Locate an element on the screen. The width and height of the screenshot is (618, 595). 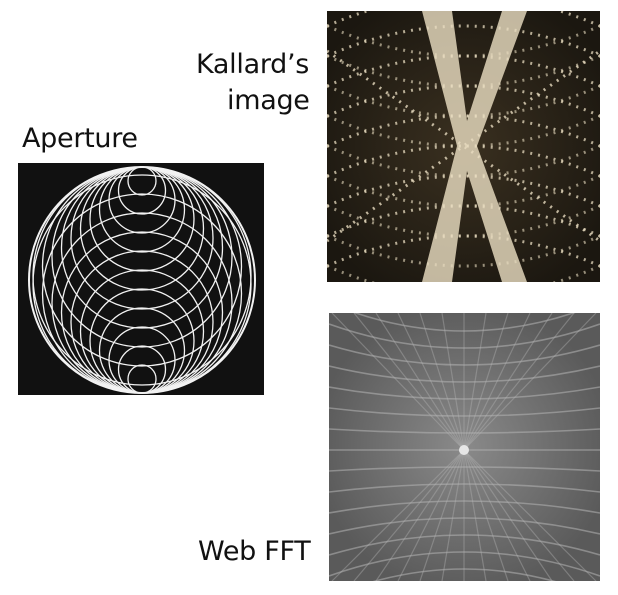
bright-x-band is located at coordinates (474, 146).